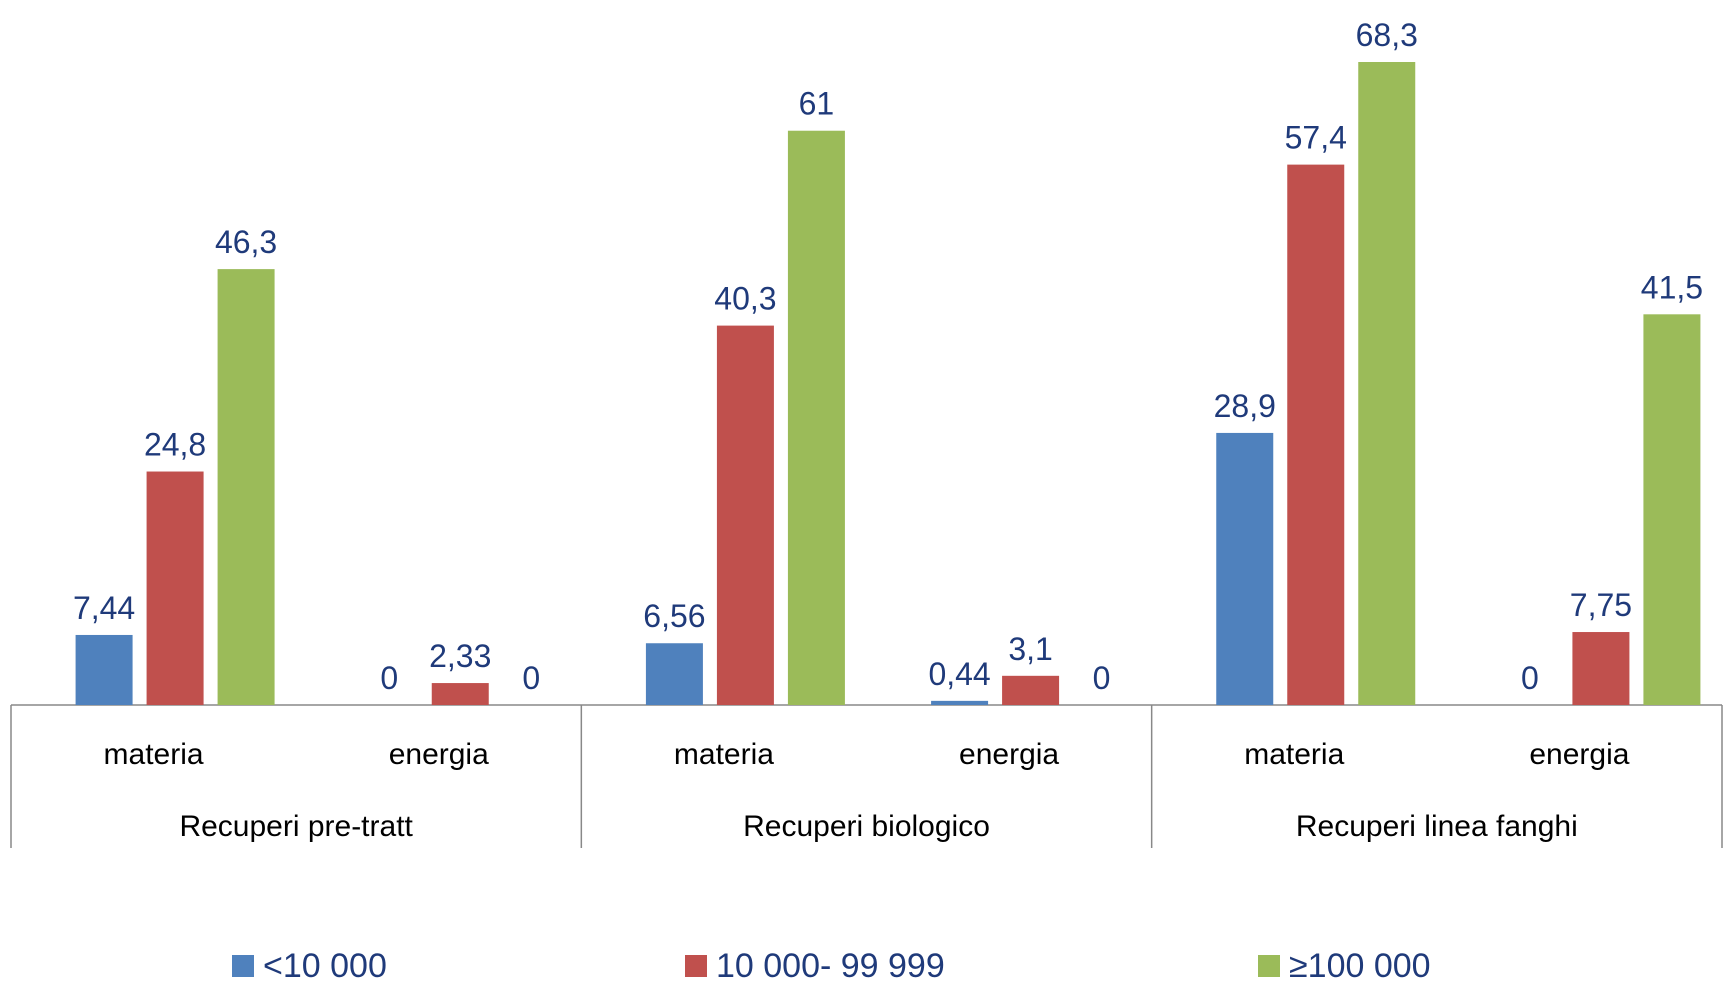 This screenshot has height=985, width=1723. What do you see at coordinates (460, 656) in the screenshot?
I see `data-label: 2,33` at bounding box center [460, 656].